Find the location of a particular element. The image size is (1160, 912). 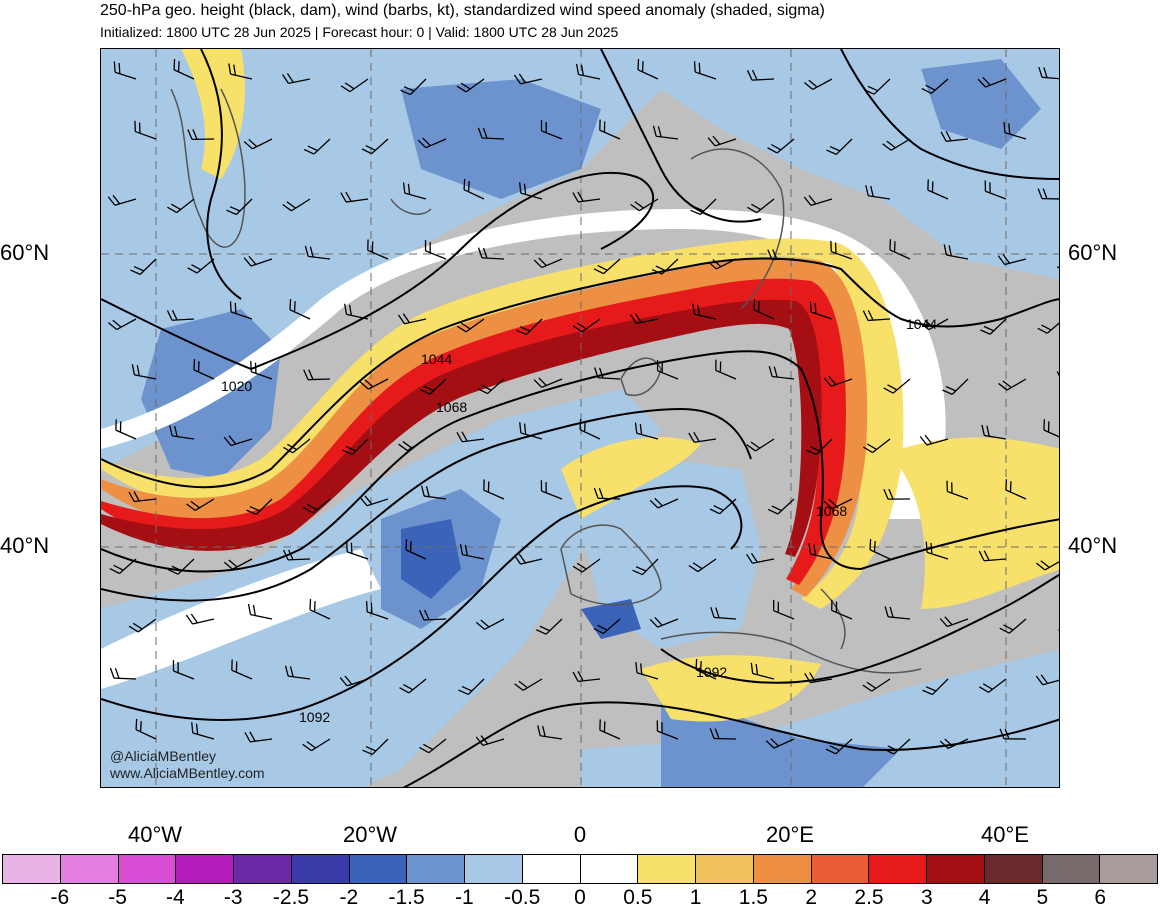

lon-label-20e: 20°E is located at coordinates (790, 834).